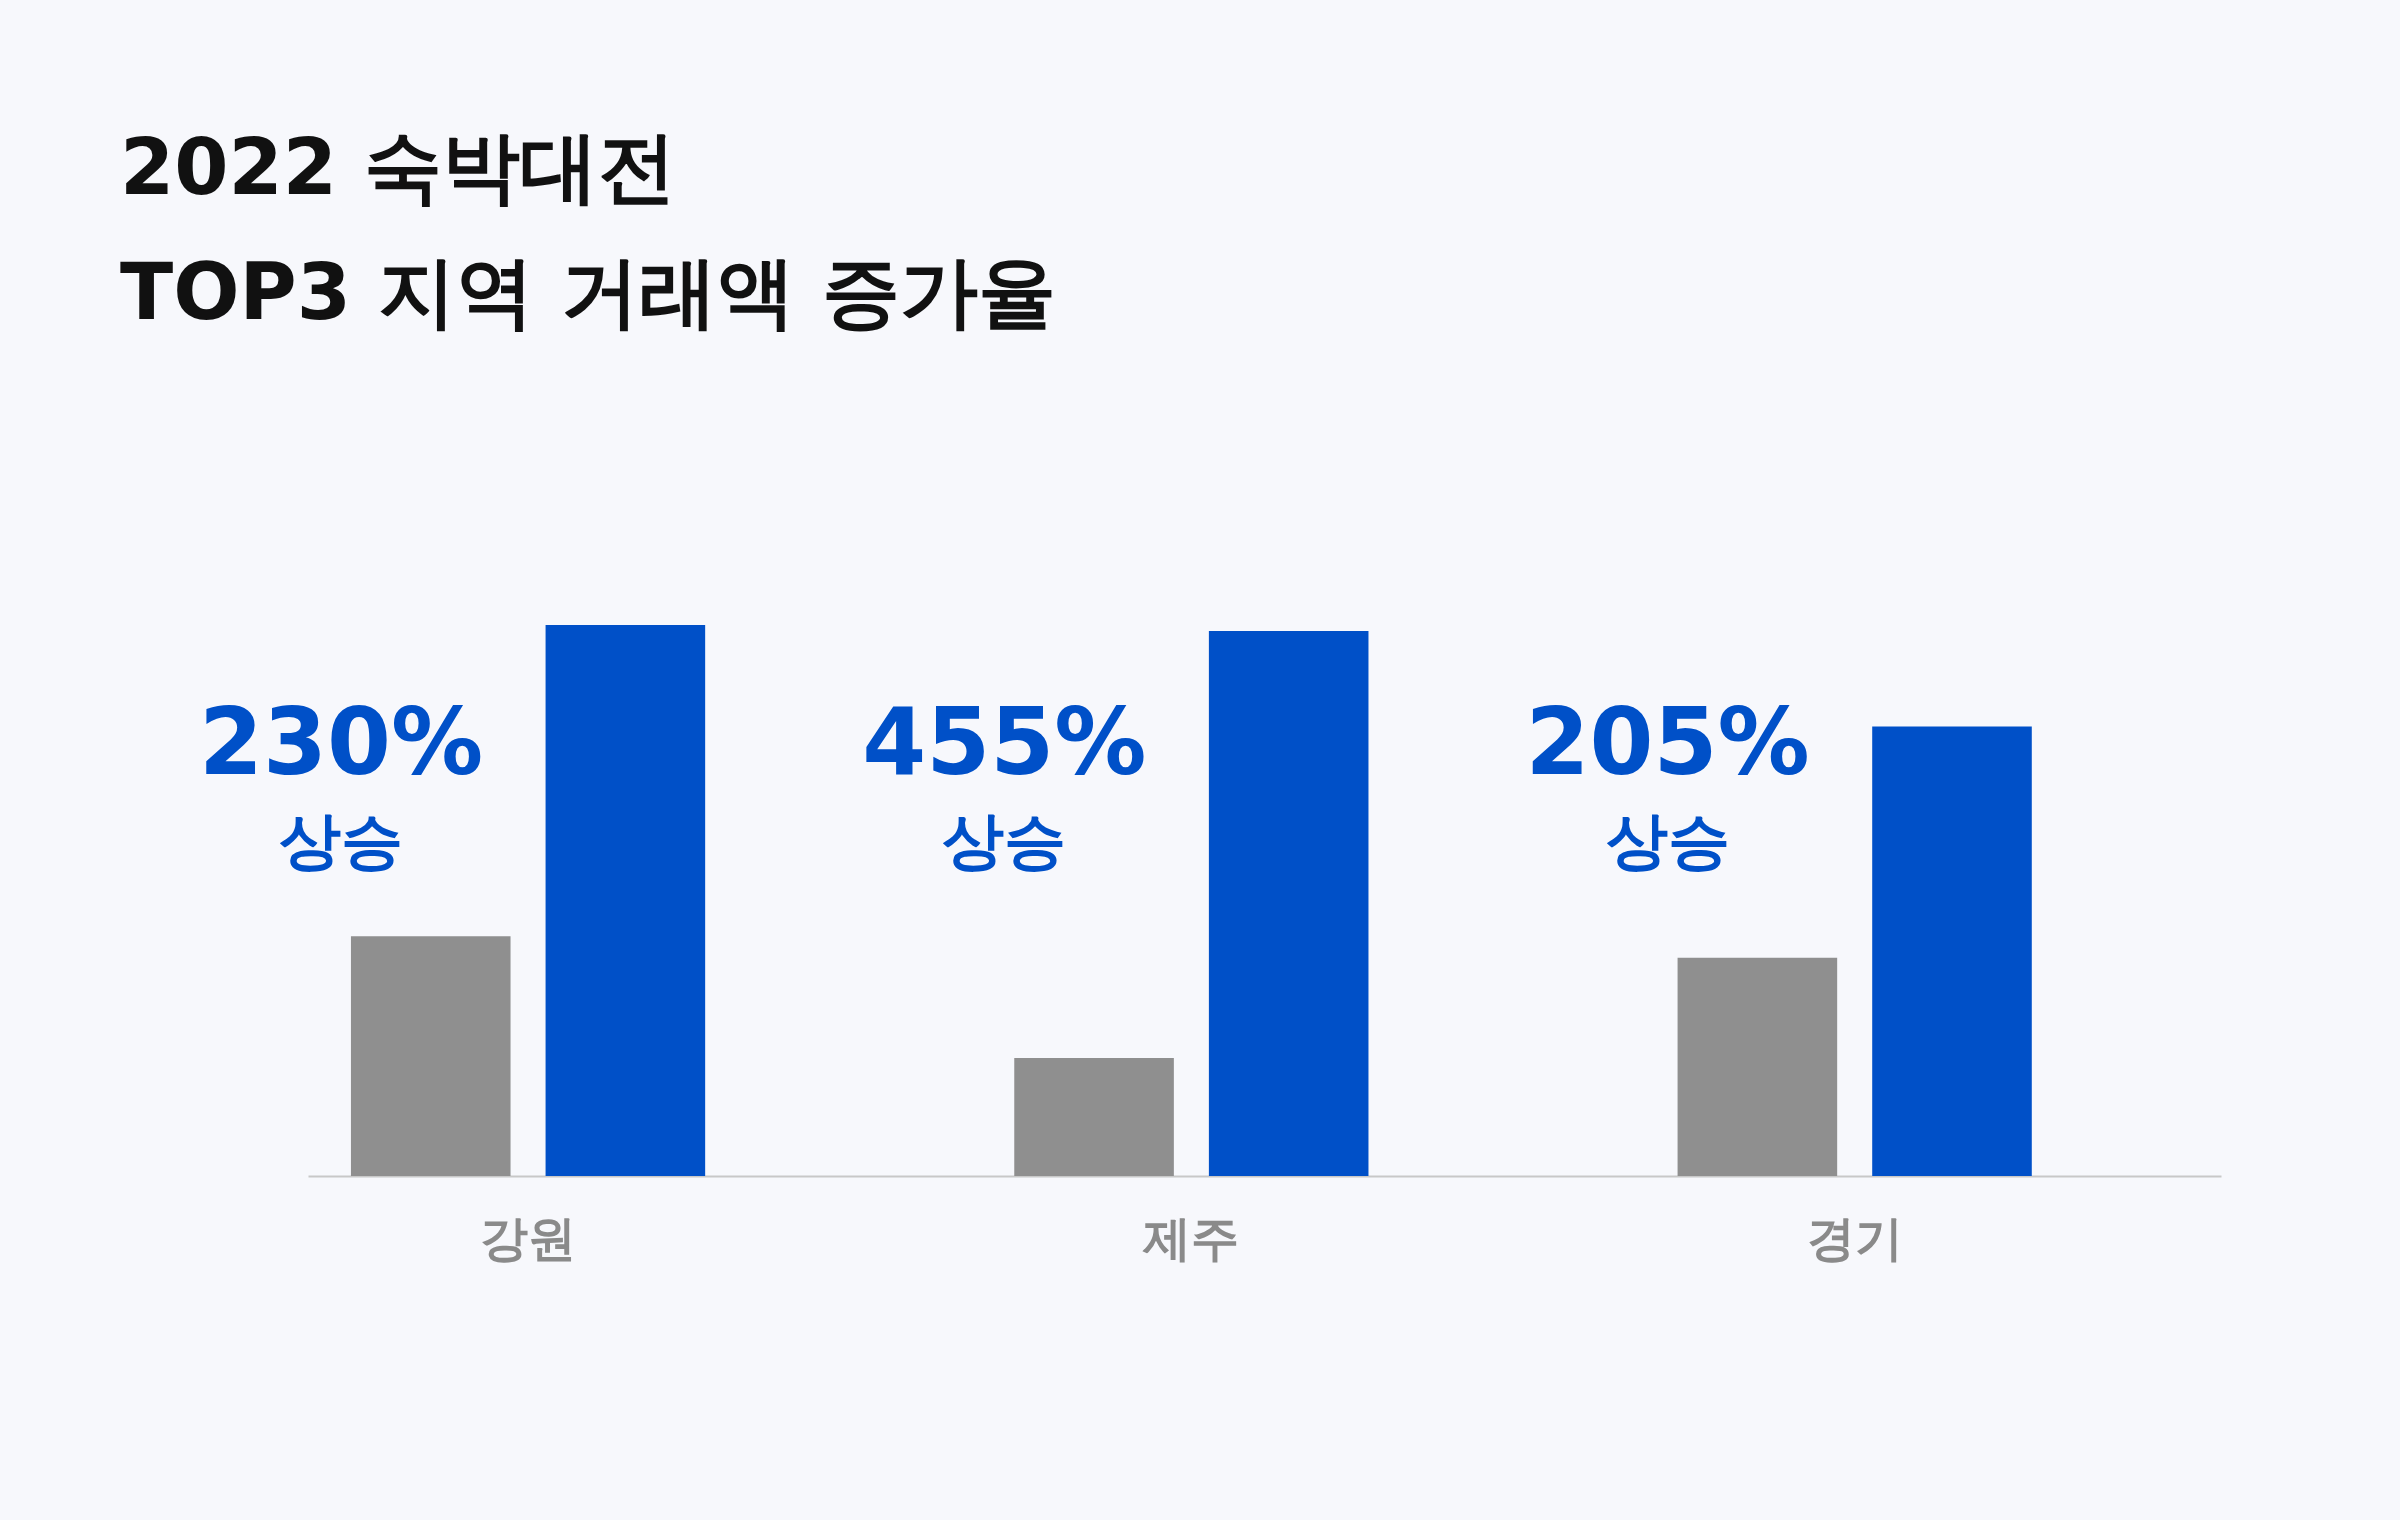  I want to click on annotation: 205%, so click(1667, 743).